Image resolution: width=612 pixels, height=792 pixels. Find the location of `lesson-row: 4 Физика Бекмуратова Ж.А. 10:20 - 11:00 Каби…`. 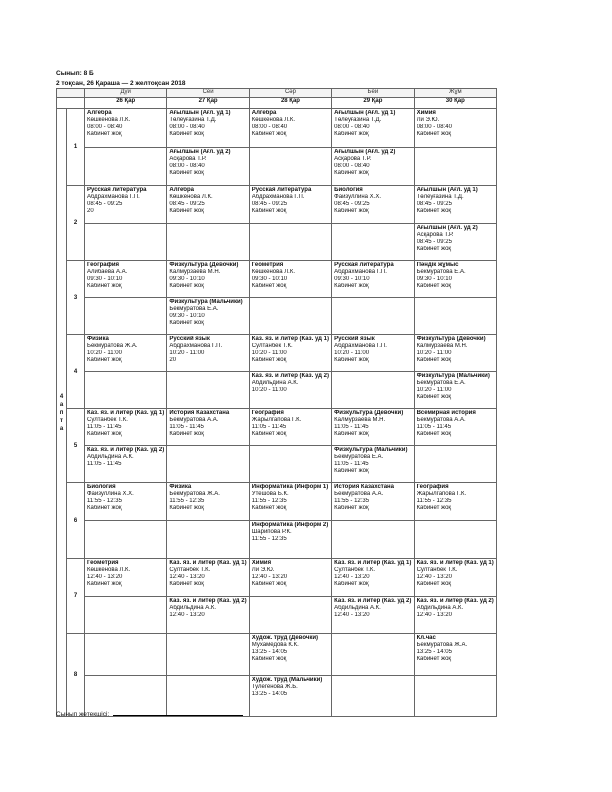

lesson-row: 4 Физика Бекмуратова Ж.А. 10:20 - 11:00 Каби… is located at coordinates (277, 371).